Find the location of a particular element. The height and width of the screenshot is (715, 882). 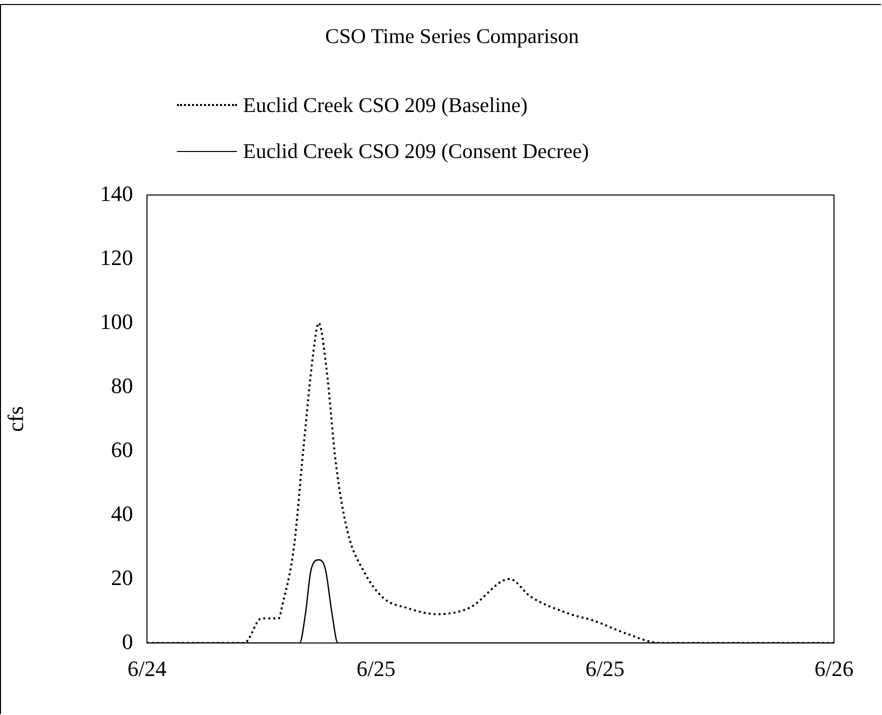

y-tick-label: 140 is located at coordinates (116, 193).